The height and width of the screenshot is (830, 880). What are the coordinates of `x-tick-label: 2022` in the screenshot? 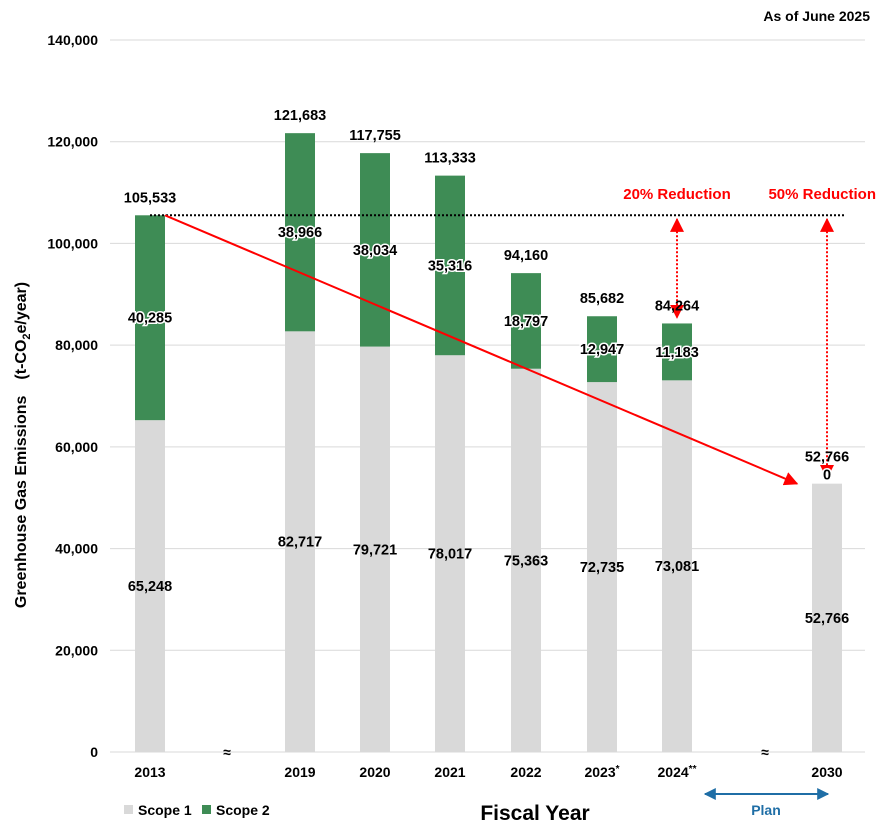 It's located at (525, 772).